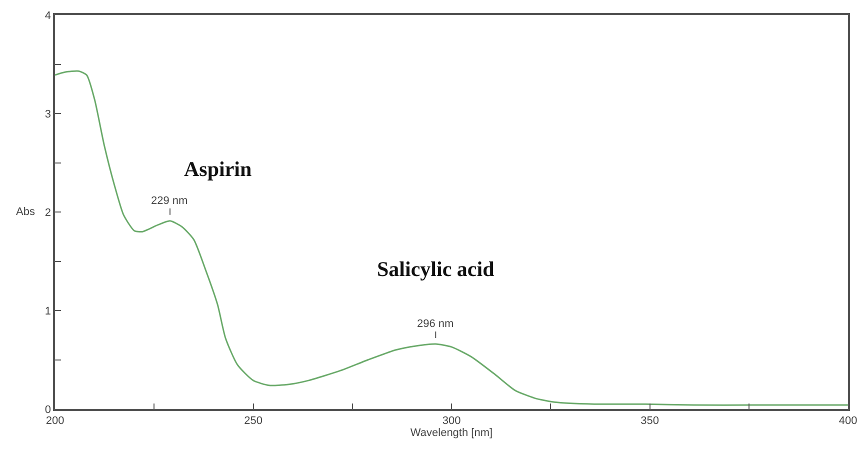 This screenshot has width=867, height=451. I want to click on annotation: Salicylic acid, so click(436, 269).